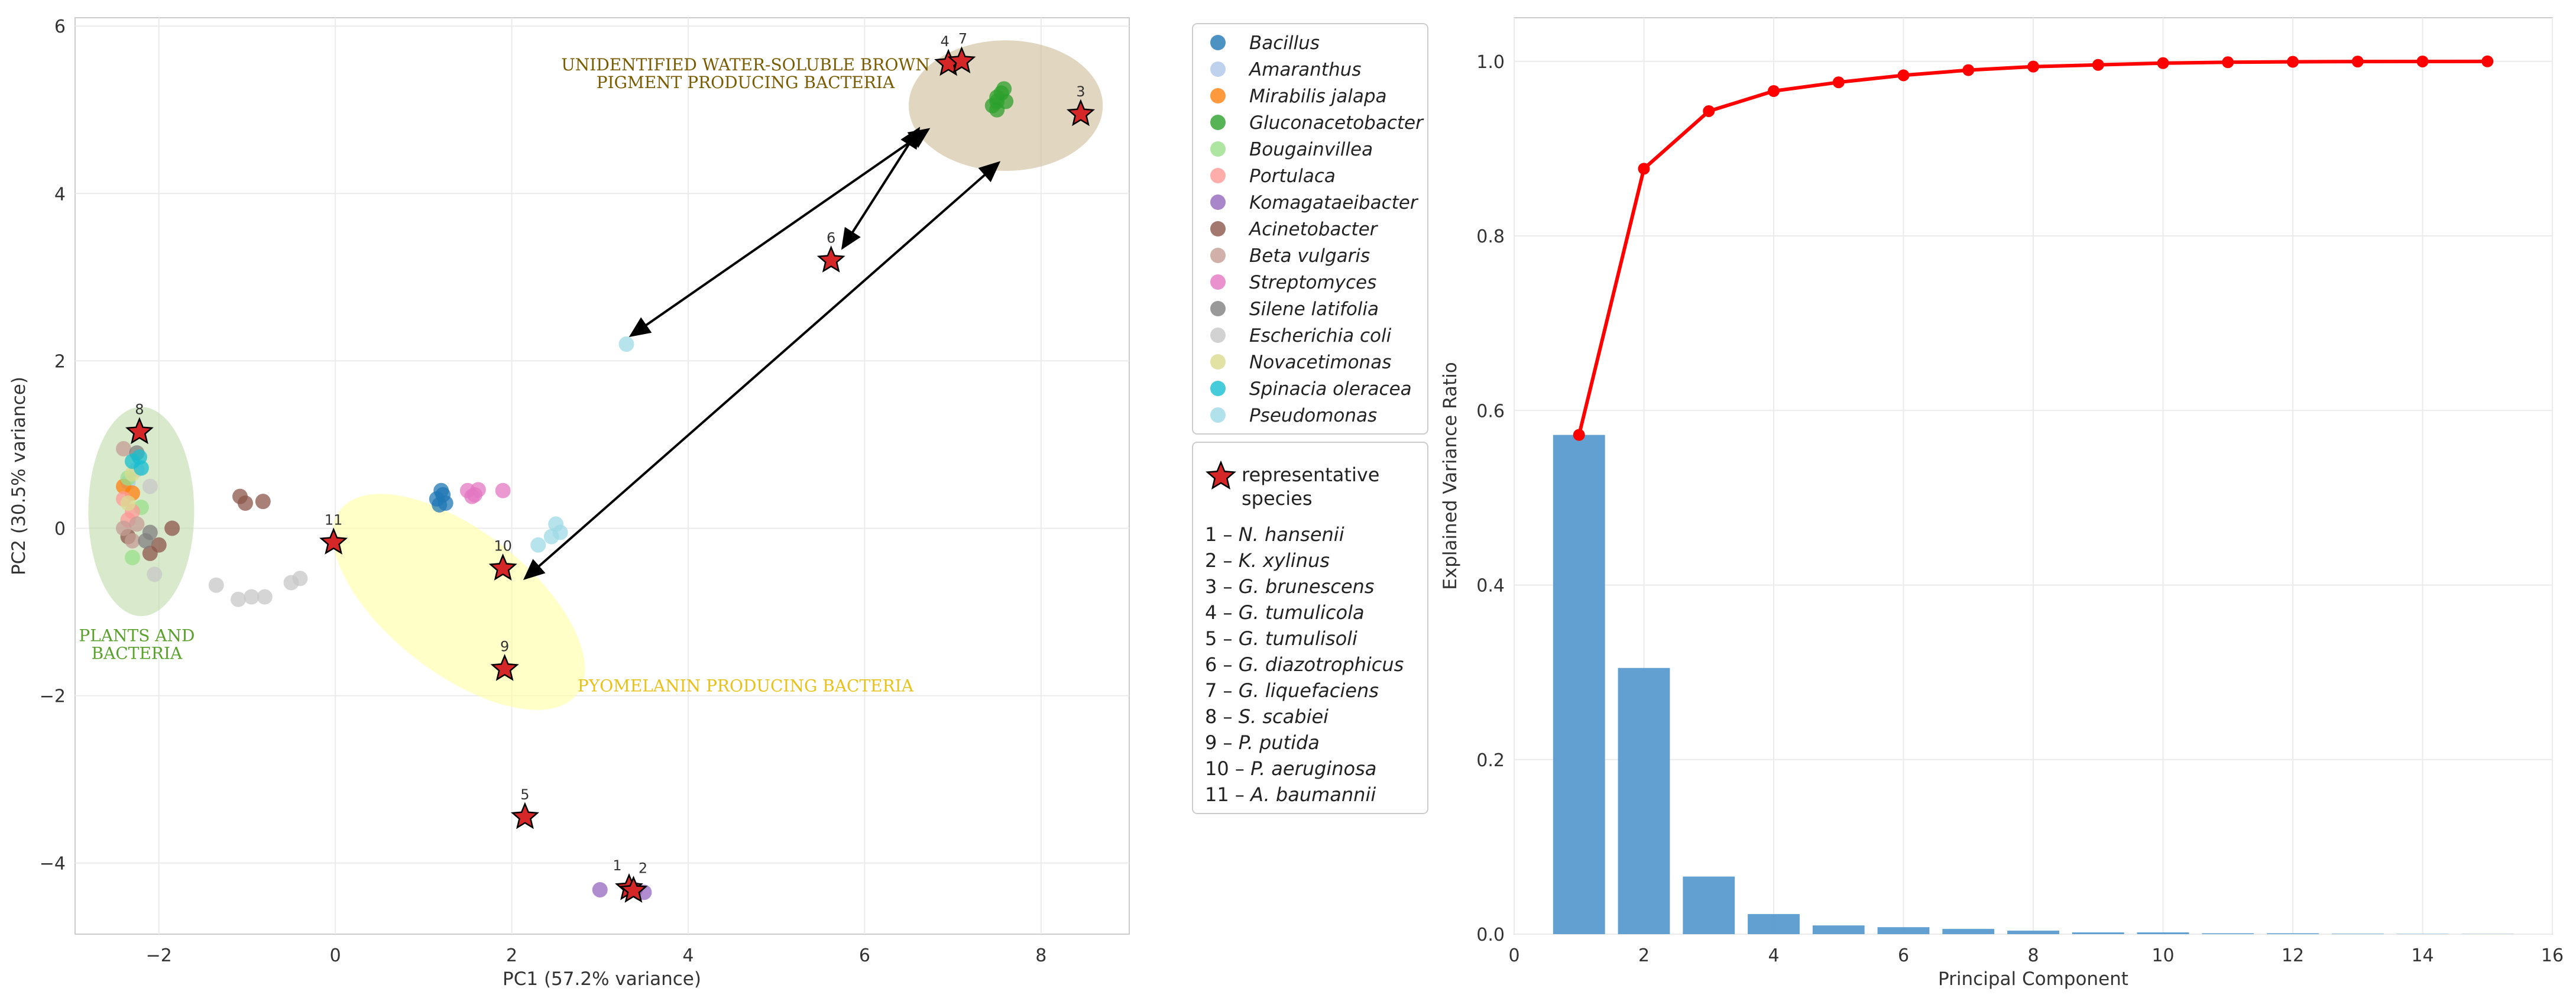  I want to click on representative-list-entry: 1 – N. hansenii, so click(1274, 534).